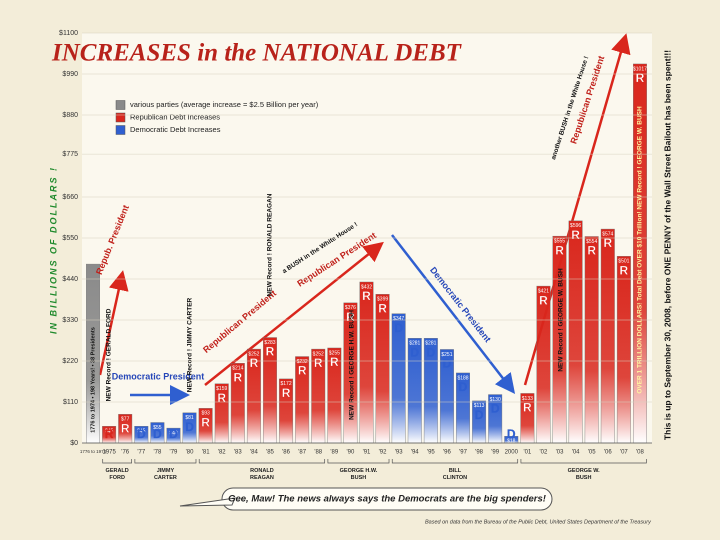 This screenshot has height=540, width=720. Describe the element at coordinates (157, 428) in the screenshot. I see `value-label: $55` at that location.